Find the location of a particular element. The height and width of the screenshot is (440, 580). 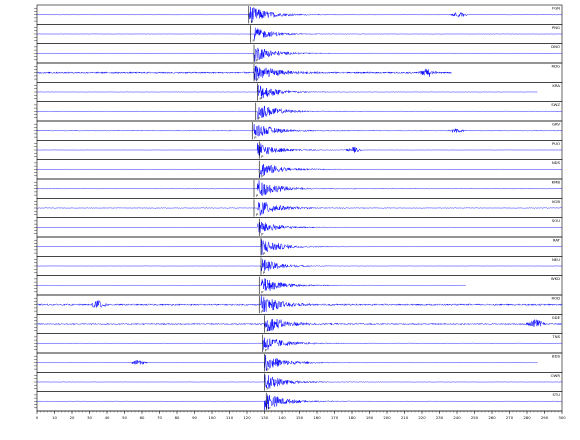

x-tick-label: 300 is located at coordinates (562, 417).